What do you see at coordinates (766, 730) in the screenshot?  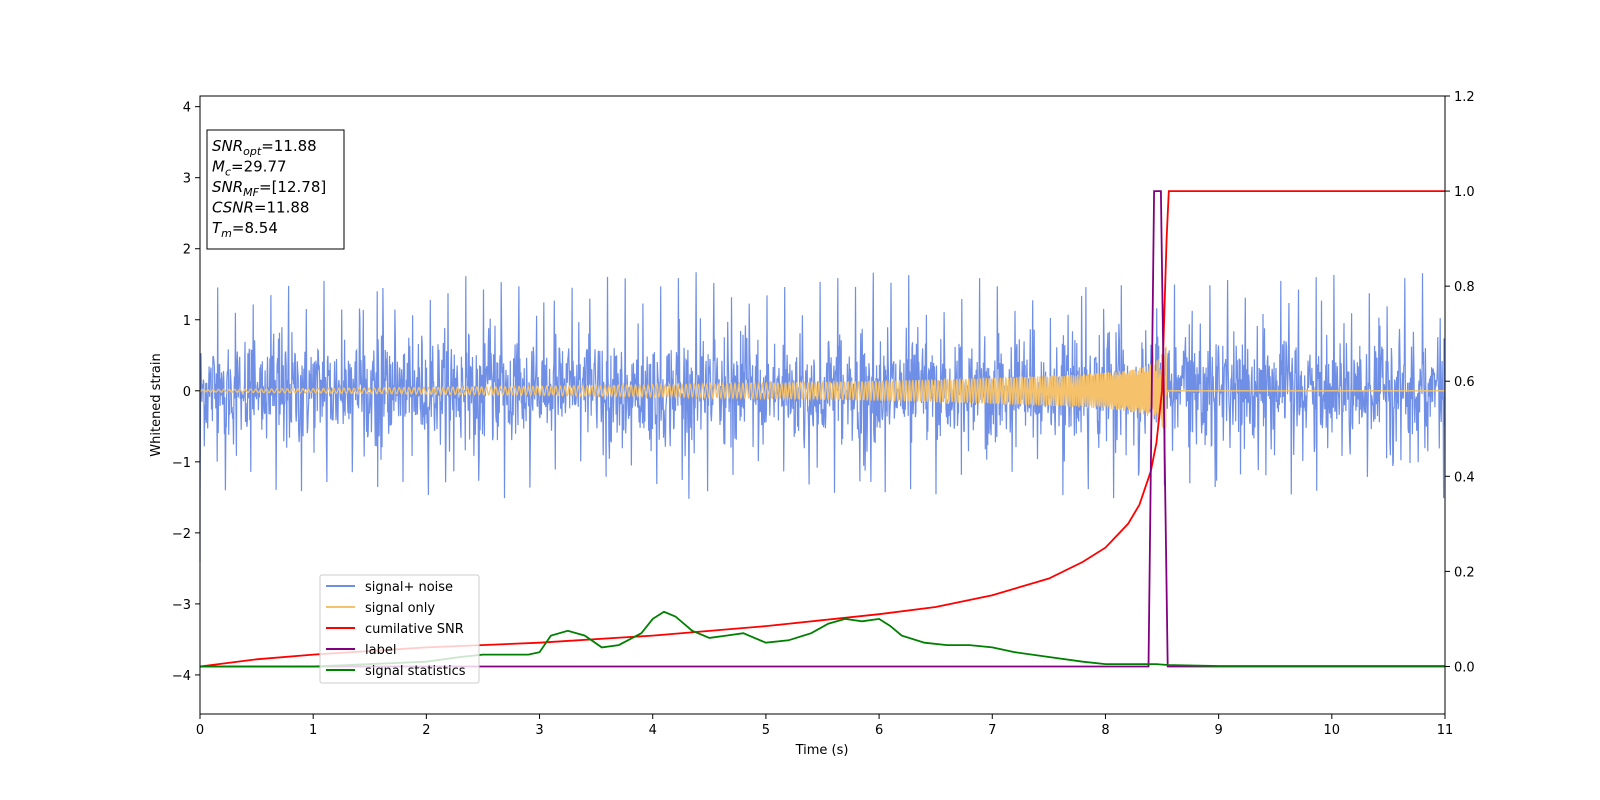 I see `x-tick-label: 5` at bounding box center [766, 730].